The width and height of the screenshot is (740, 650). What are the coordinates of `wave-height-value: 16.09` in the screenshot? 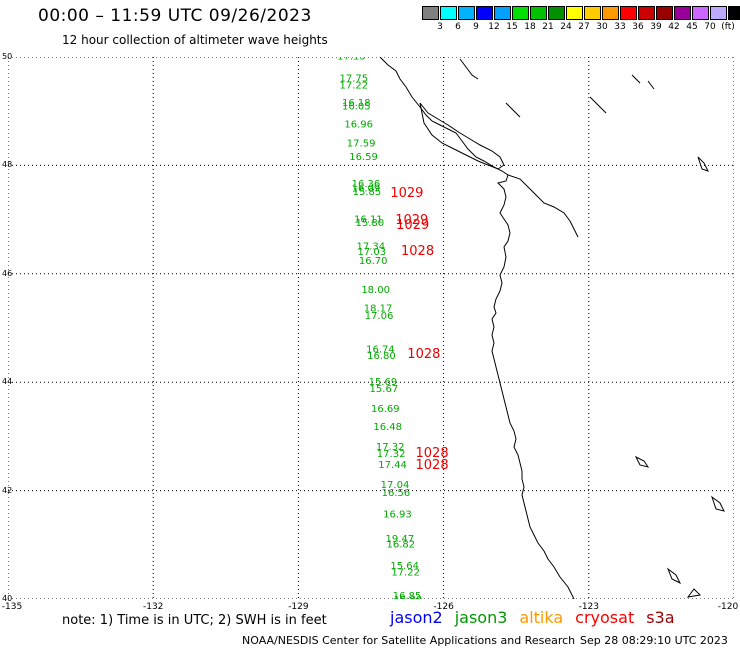 It's located at (366, 188).